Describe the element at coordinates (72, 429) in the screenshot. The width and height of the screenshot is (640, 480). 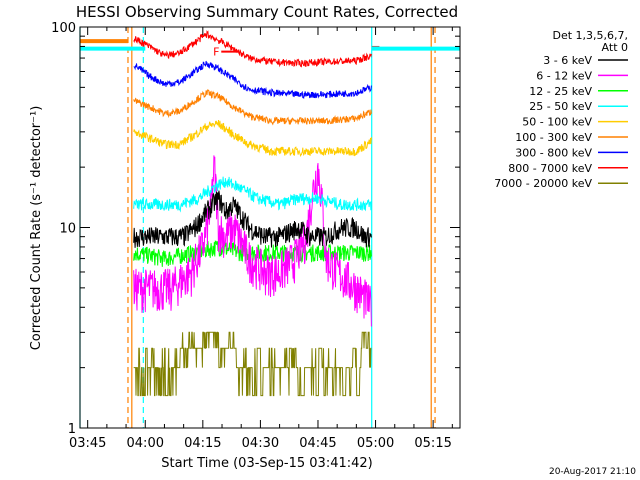
I see `y-tick-label-0: 1` at that location.